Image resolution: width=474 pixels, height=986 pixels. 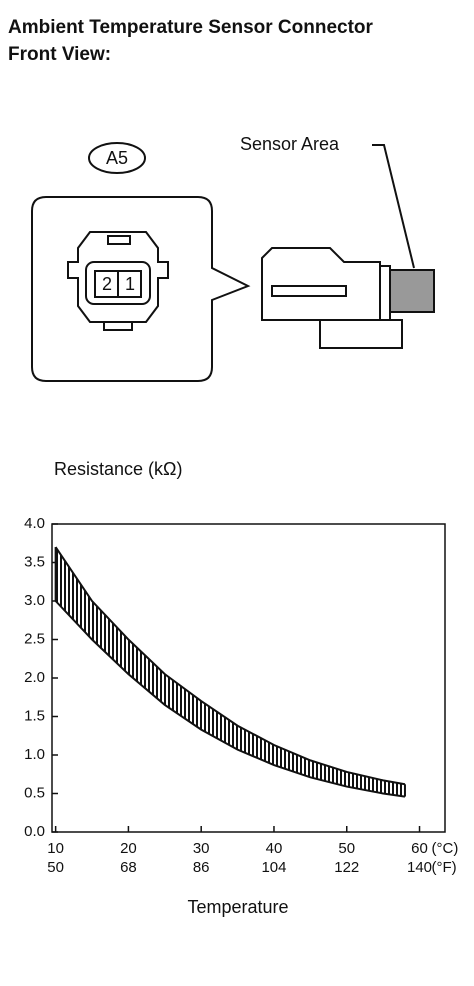 I want to click on x2-unit: (°F), so click(x=444, y=867).